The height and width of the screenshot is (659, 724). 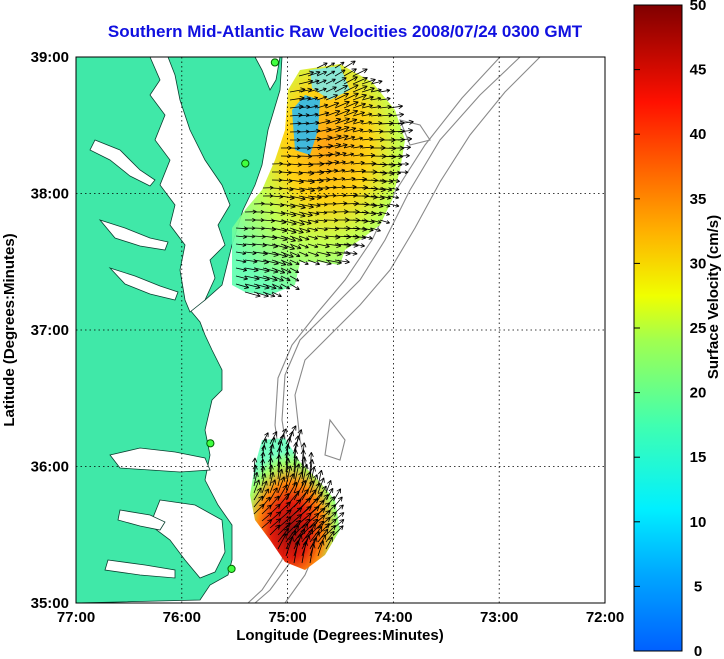 What do you see at coordinates (393, 617) in the screenshot?
I see `x-tick-label: 74:00` at bounding box center [393, 617].